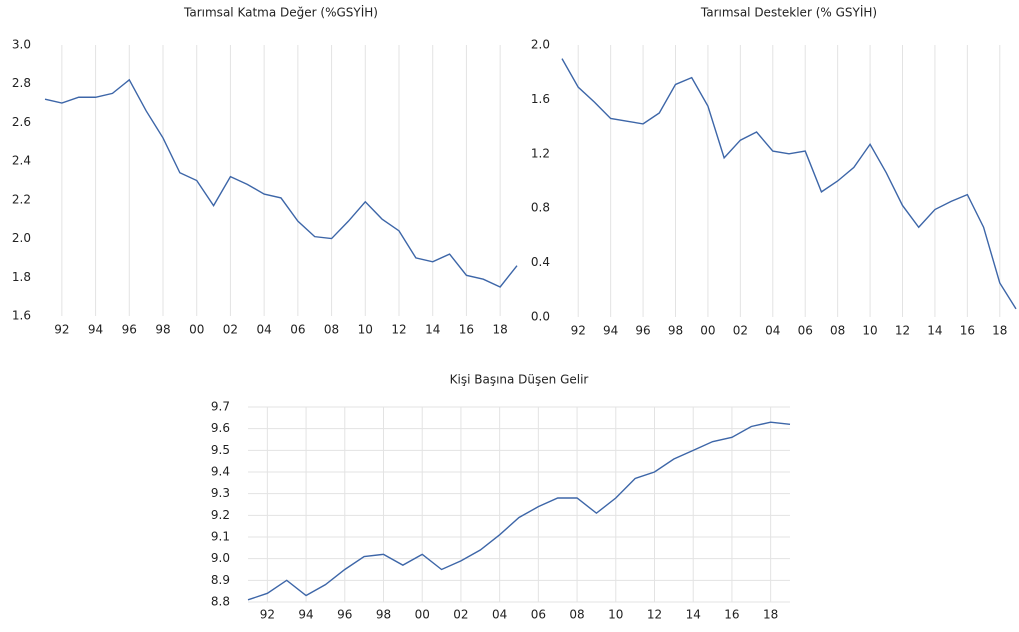 The width and height of the screenshot is (1019, 632). I want to click on chart-title: Tarımsal Destekler (% GSYİH), so click(788, 12).